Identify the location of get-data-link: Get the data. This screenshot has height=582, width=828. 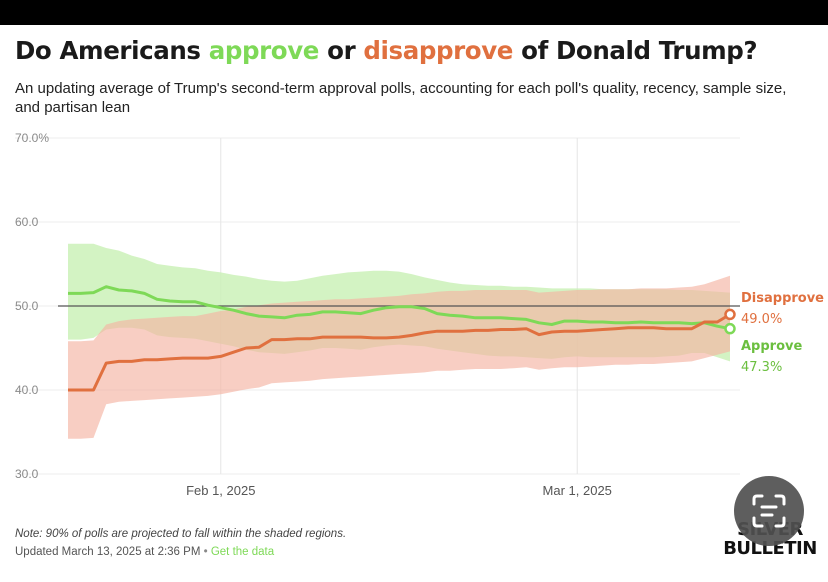
(242, 552).